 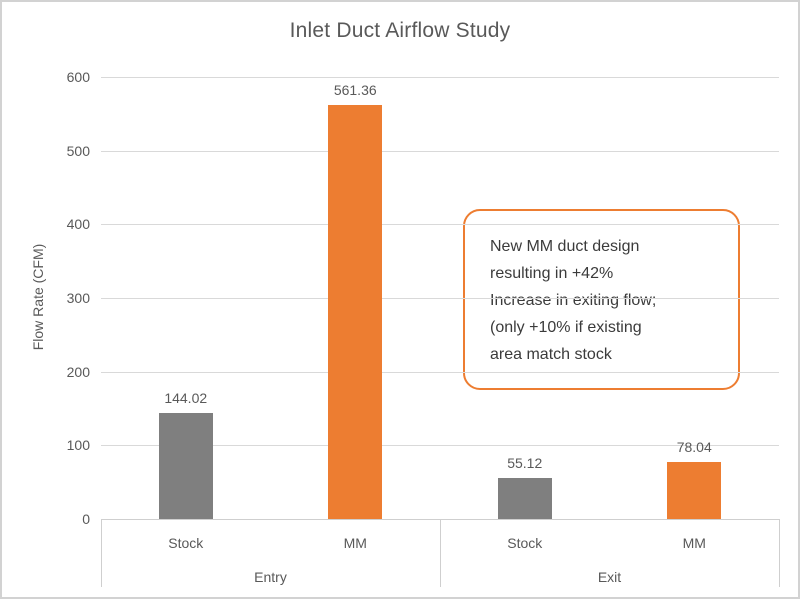 What do you see at coordinates (694, 446) in the screenshot?
I see `data-label-exit-mm: 78.04` at bounding box center [694, 446].